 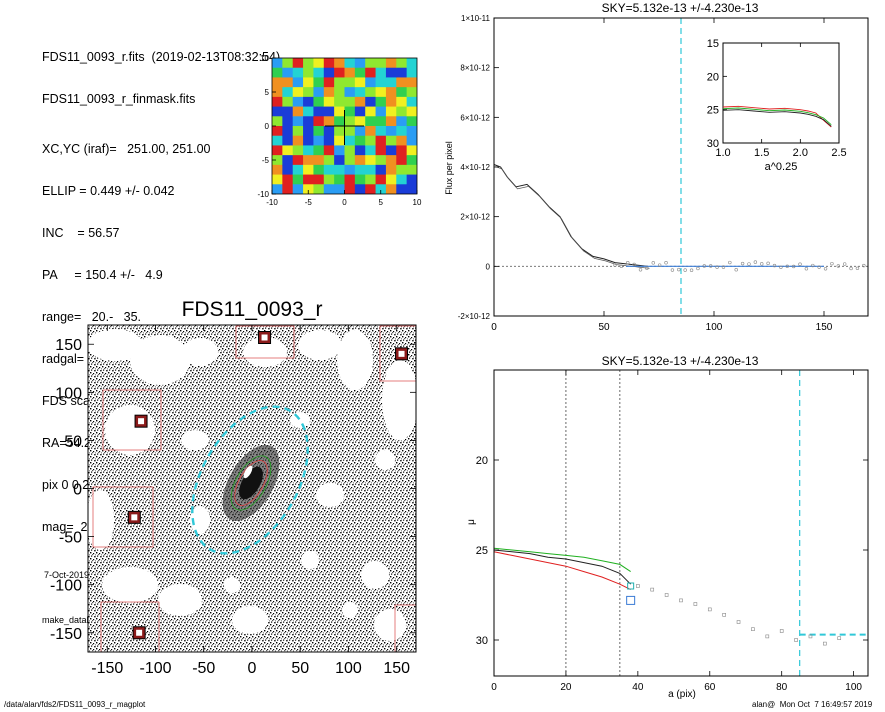 What do you see at coordinates (680, 8) in the screenshot?
I see `flux-title: SKY=5.132e-13 +/-4.230e-13` at bounding box center [680, 8].